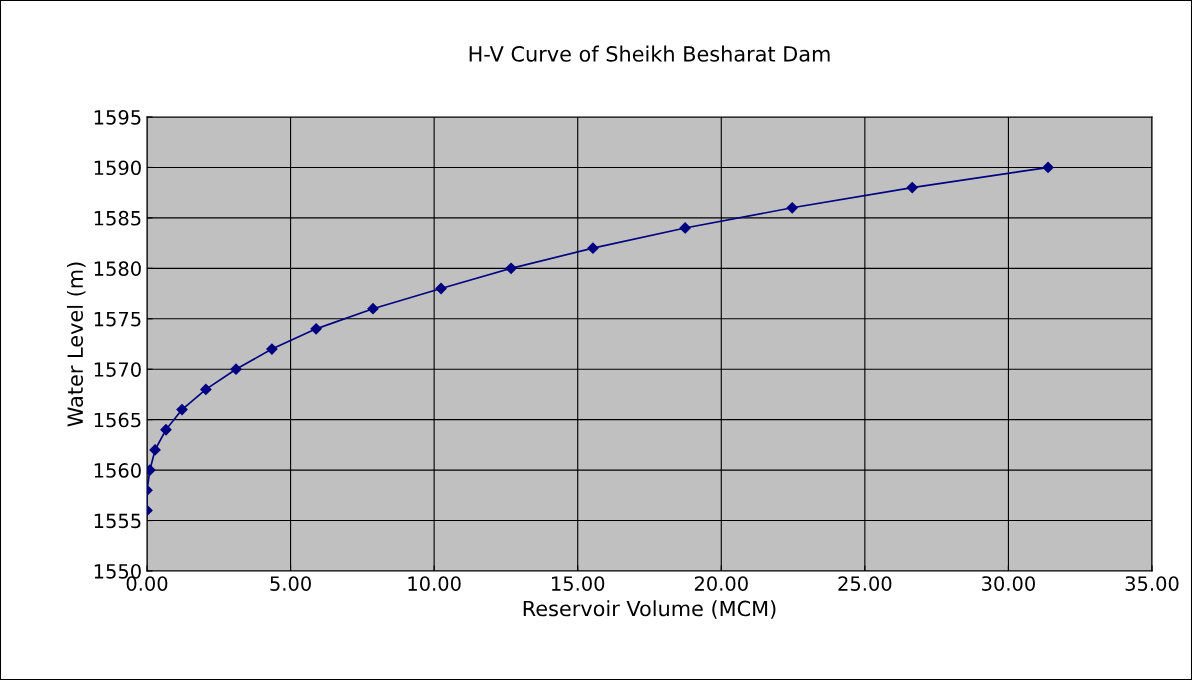 This screenshot has width=1192, height=680. What do you see at coordinates (117, 470) in the screenshot?
I see `y-tick-label: 1560` at bounding box center [117, 470].